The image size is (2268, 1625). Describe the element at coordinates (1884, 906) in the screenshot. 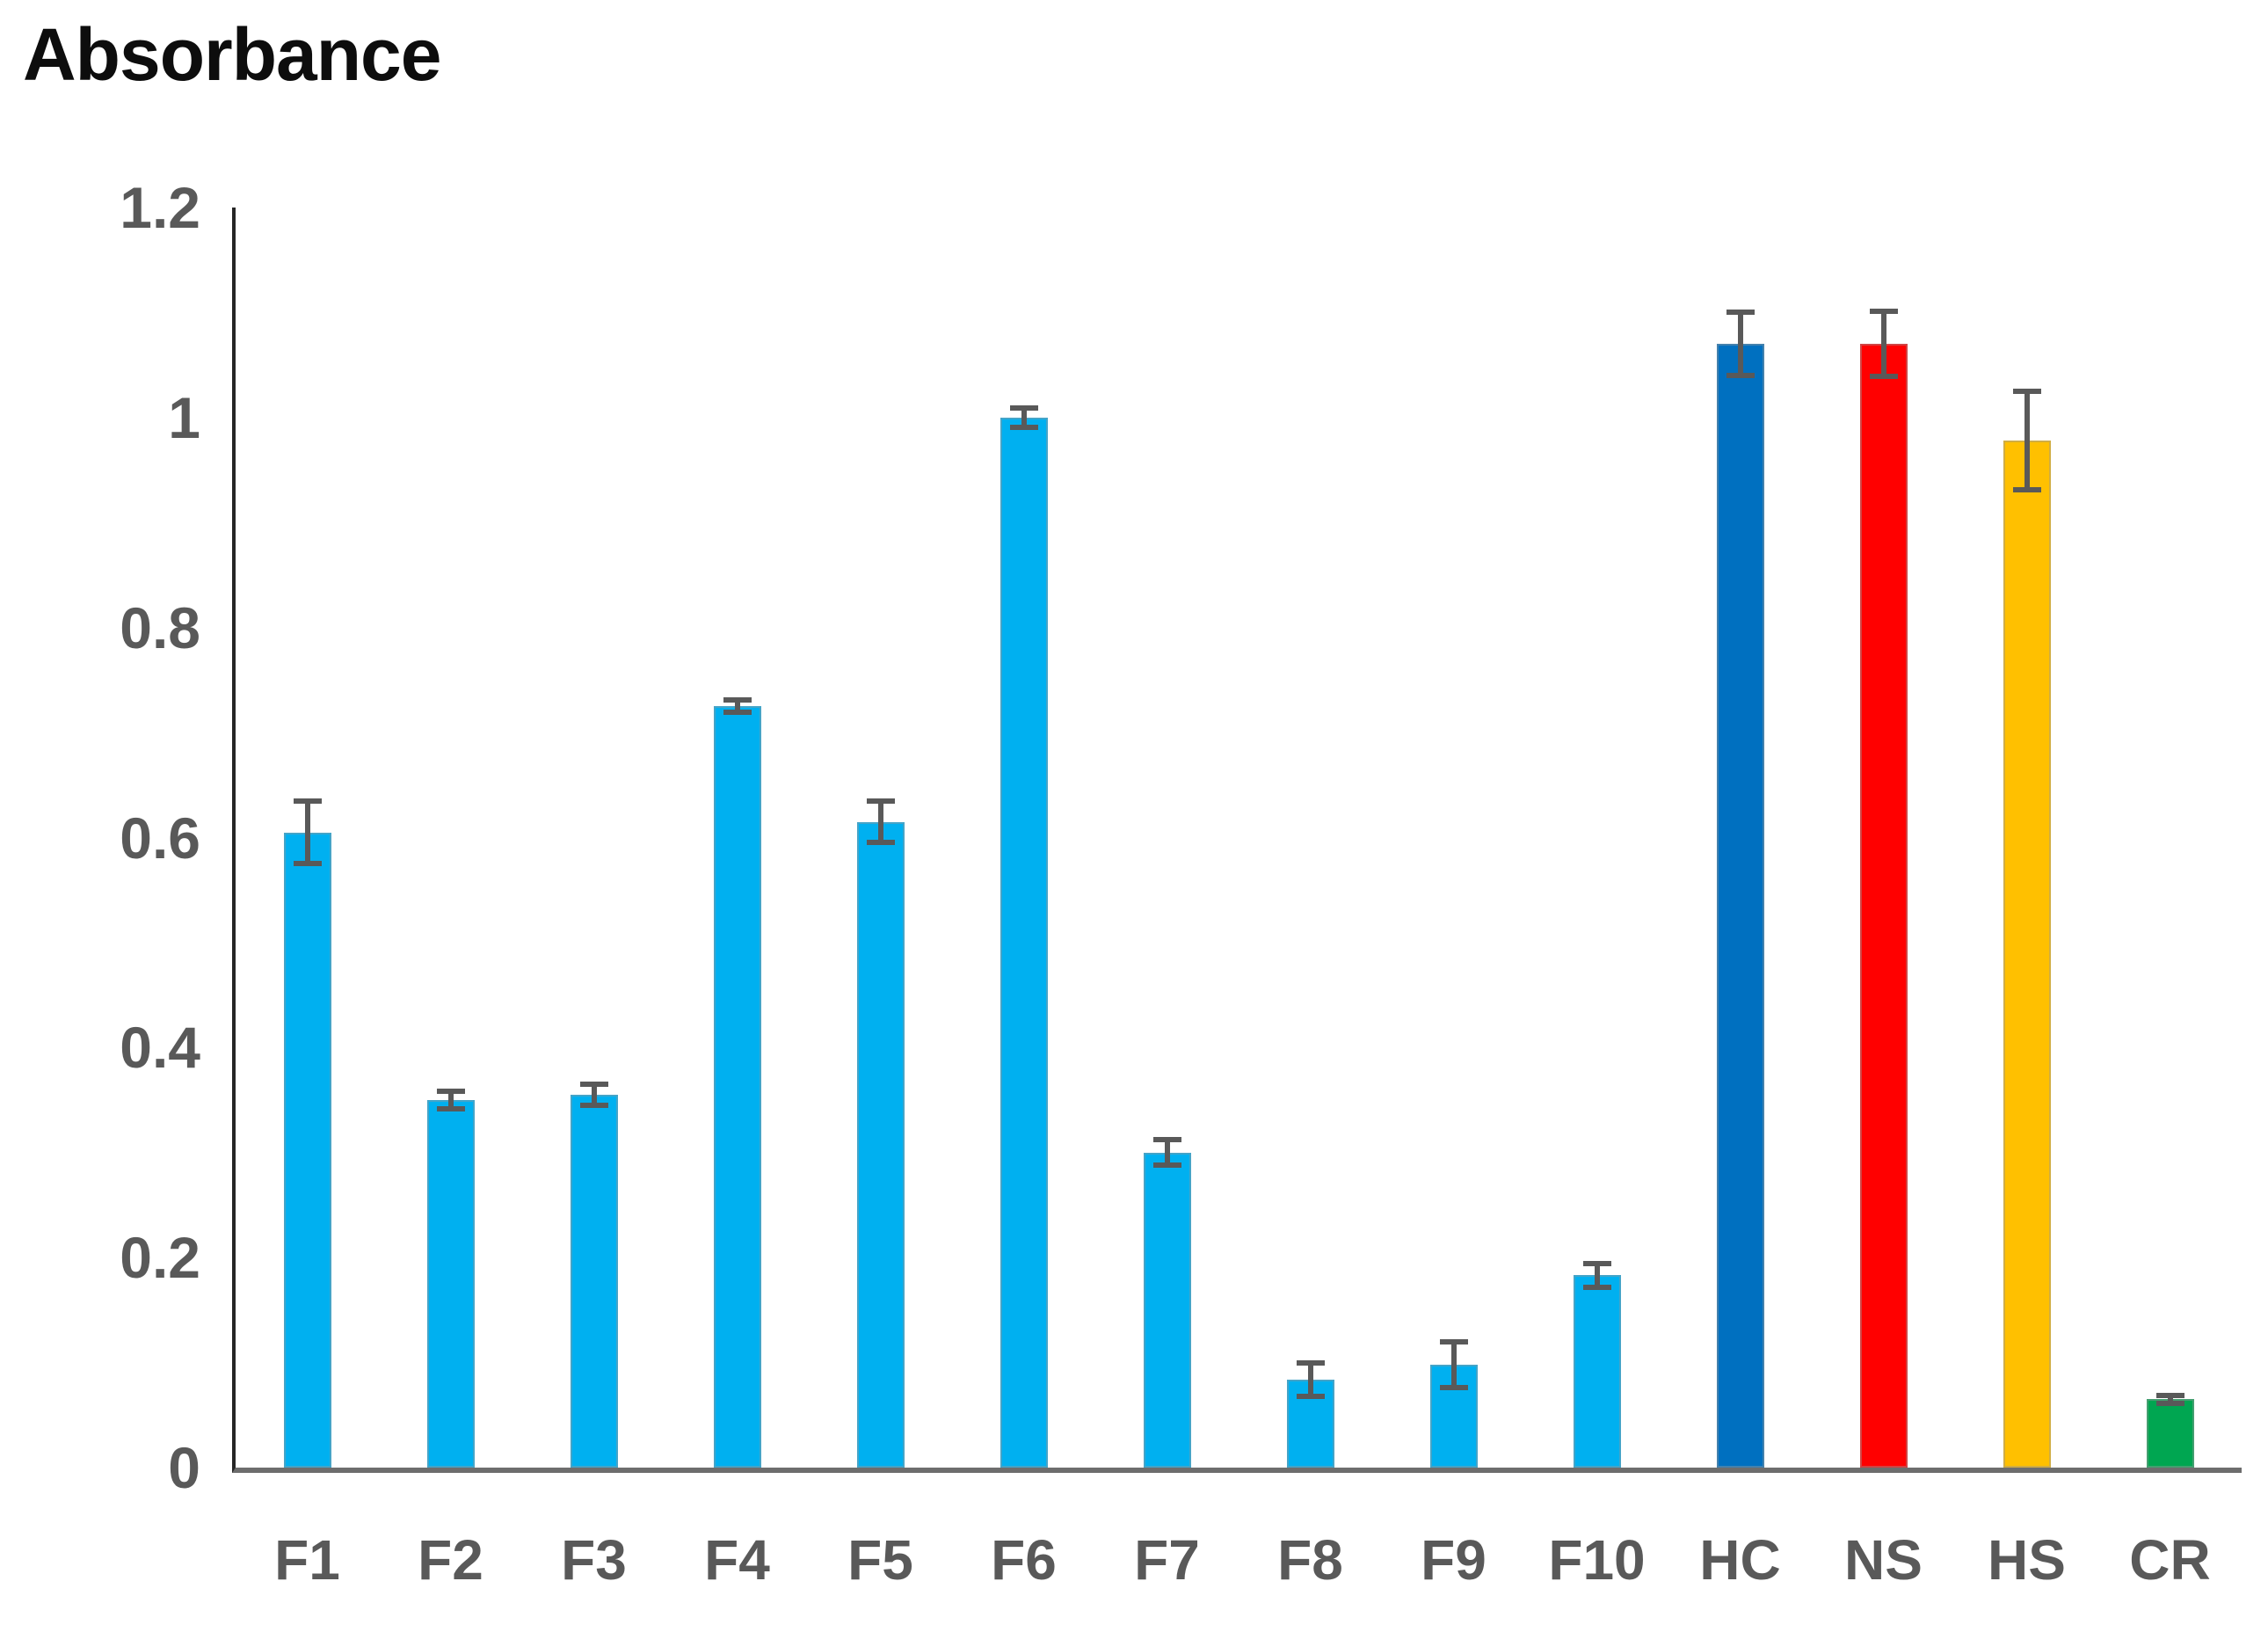

I see `bar-NS` at that location.